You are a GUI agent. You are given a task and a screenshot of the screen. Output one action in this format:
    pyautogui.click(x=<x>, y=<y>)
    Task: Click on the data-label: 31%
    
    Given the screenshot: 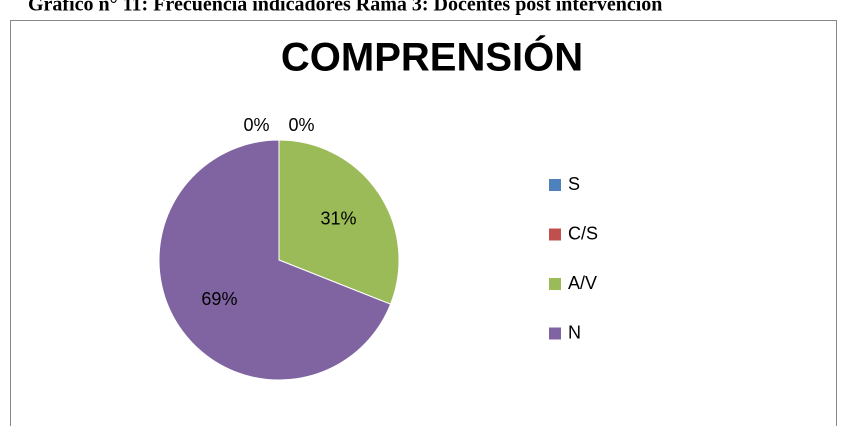 What is the action you would take?
    pyautogui.click(x=339, y=218)
    